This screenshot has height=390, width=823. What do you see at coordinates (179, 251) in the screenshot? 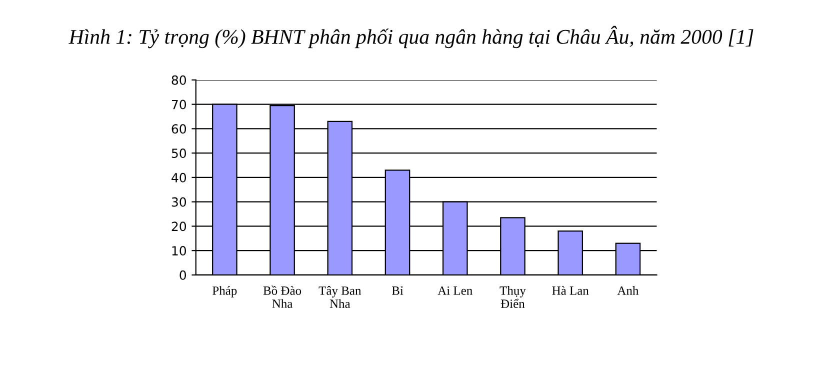
I see `y-tick-label: 10` at bounding box center [179, 251].